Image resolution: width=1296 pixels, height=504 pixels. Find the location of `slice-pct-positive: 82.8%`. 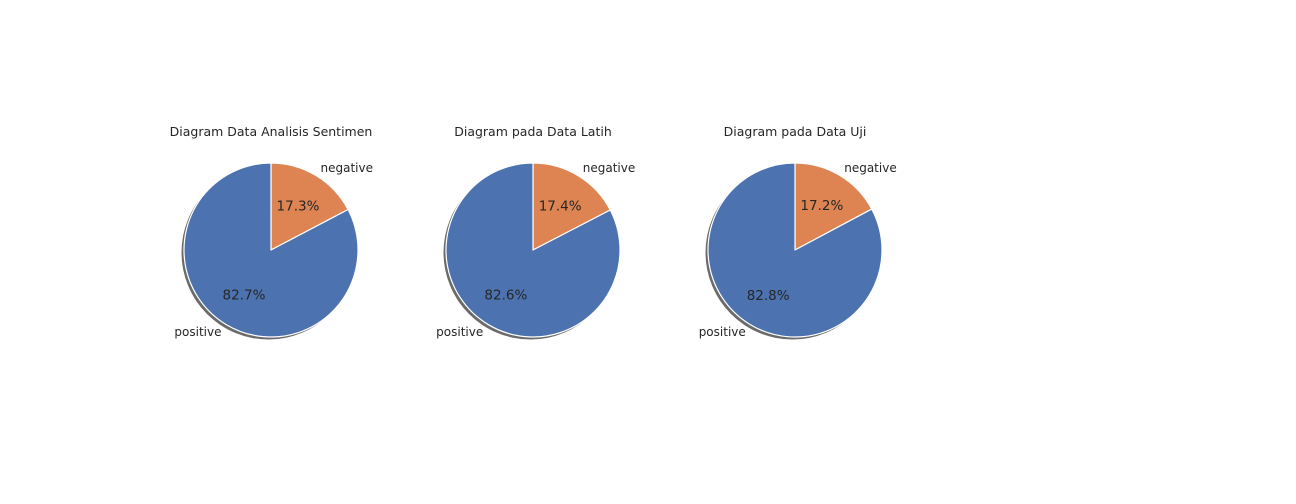

slice-pct-positive: 82.8% is located at coordinates (768, 296).